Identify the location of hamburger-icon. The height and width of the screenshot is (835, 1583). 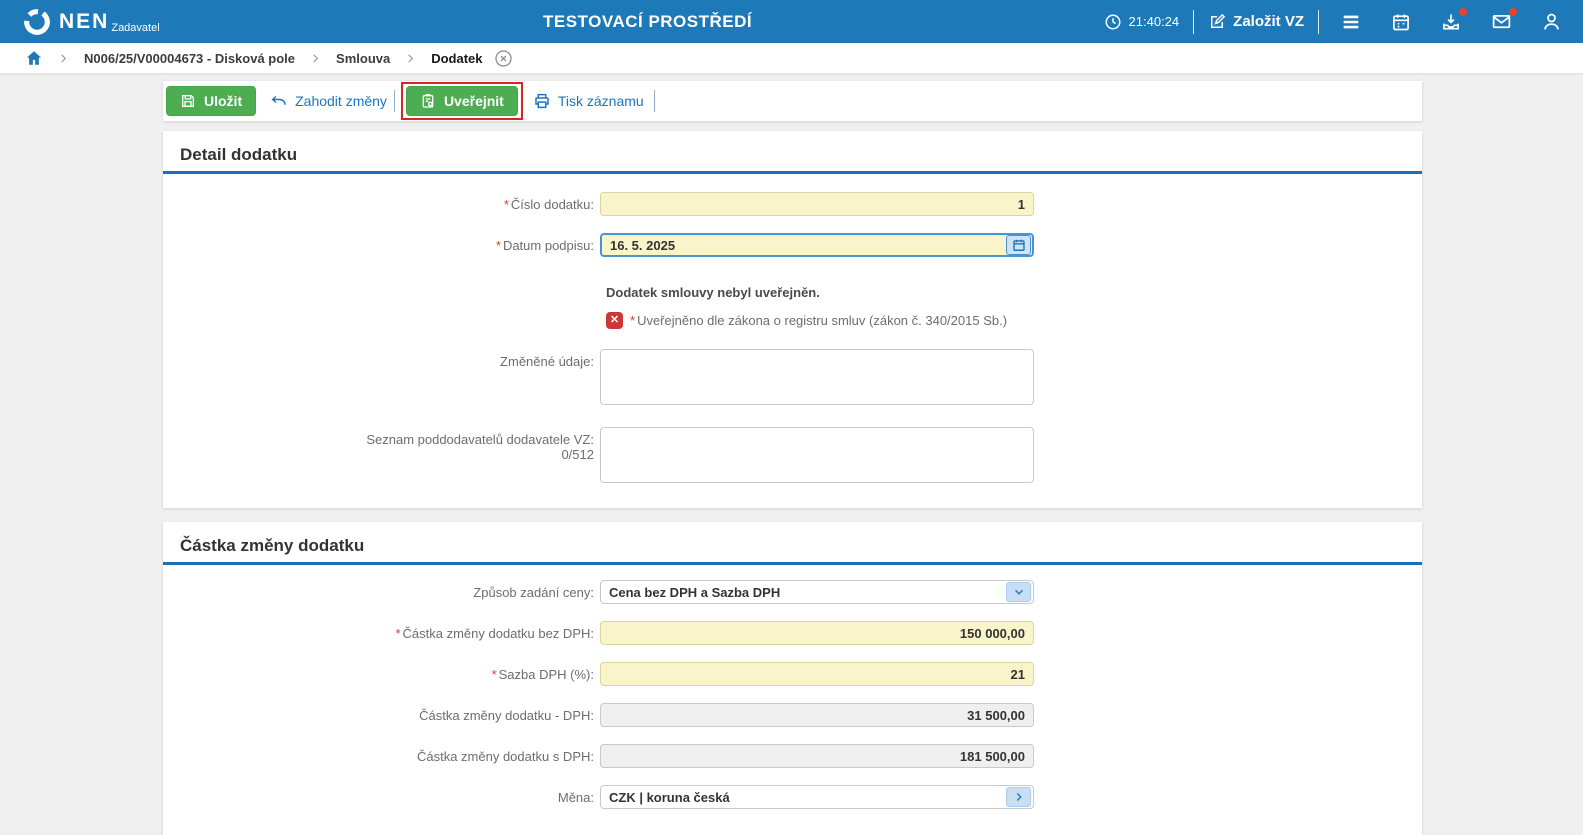
(1351, 22).